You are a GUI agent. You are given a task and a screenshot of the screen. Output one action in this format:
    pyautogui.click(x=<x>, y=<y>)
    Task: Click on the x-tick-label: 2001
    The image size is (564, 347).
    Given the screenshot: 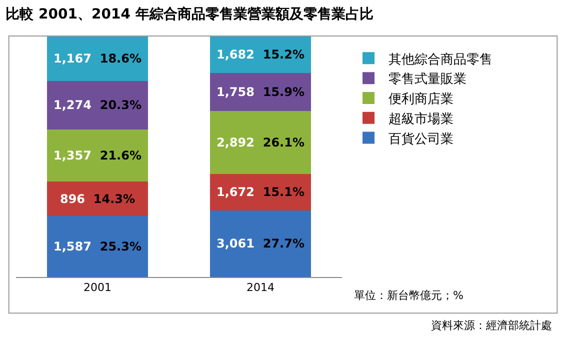 What is the action you would take?
    pyautogui.click(x=98, y=287)
    